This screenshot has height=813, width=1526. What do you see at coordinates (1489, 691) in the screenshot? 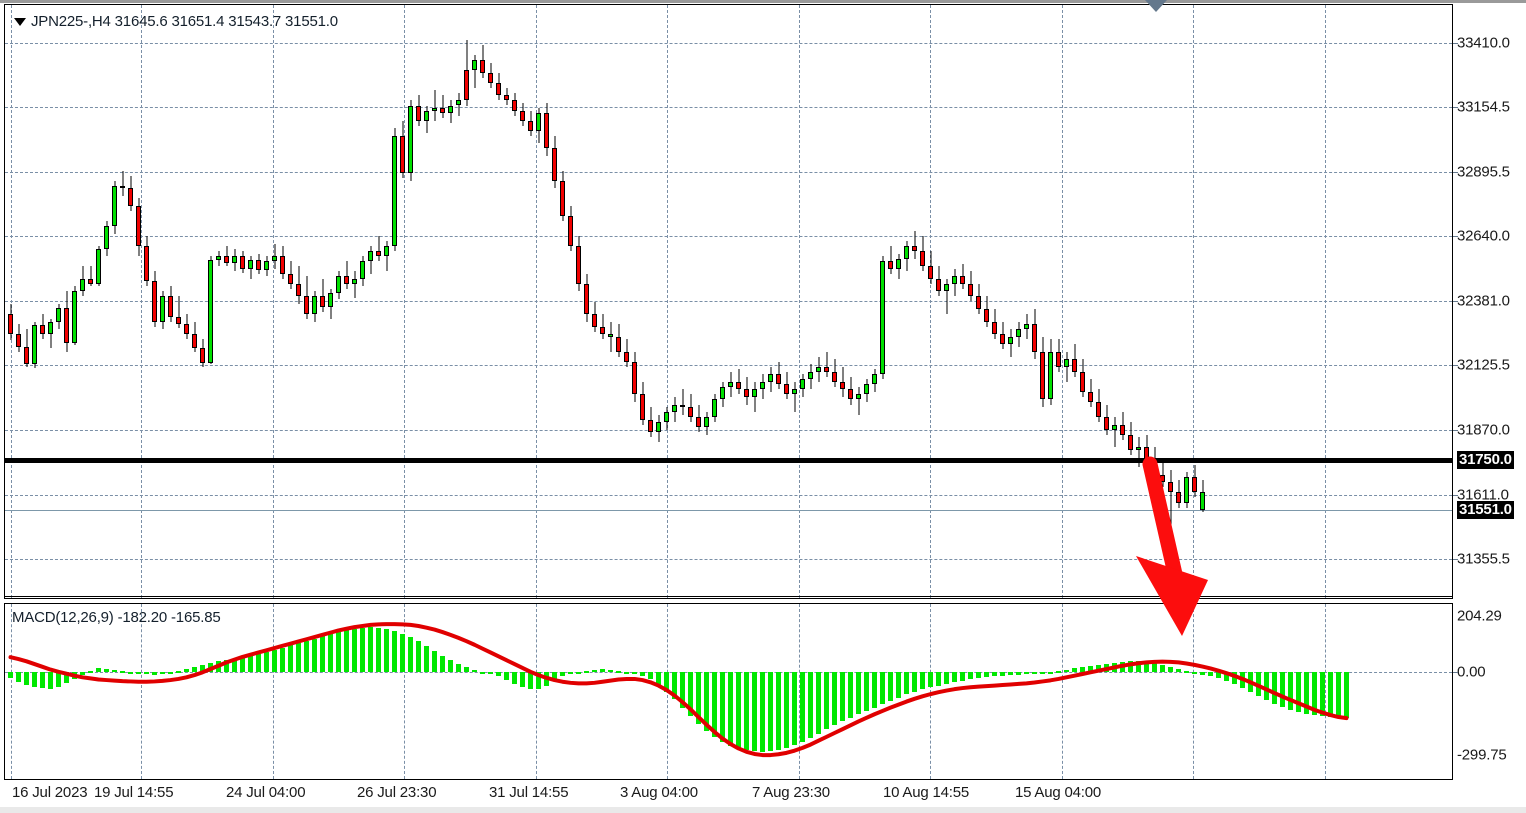
I see `macd-y-axis: 204.29 0.00 -299.75` at bounding box center [1489, 691].